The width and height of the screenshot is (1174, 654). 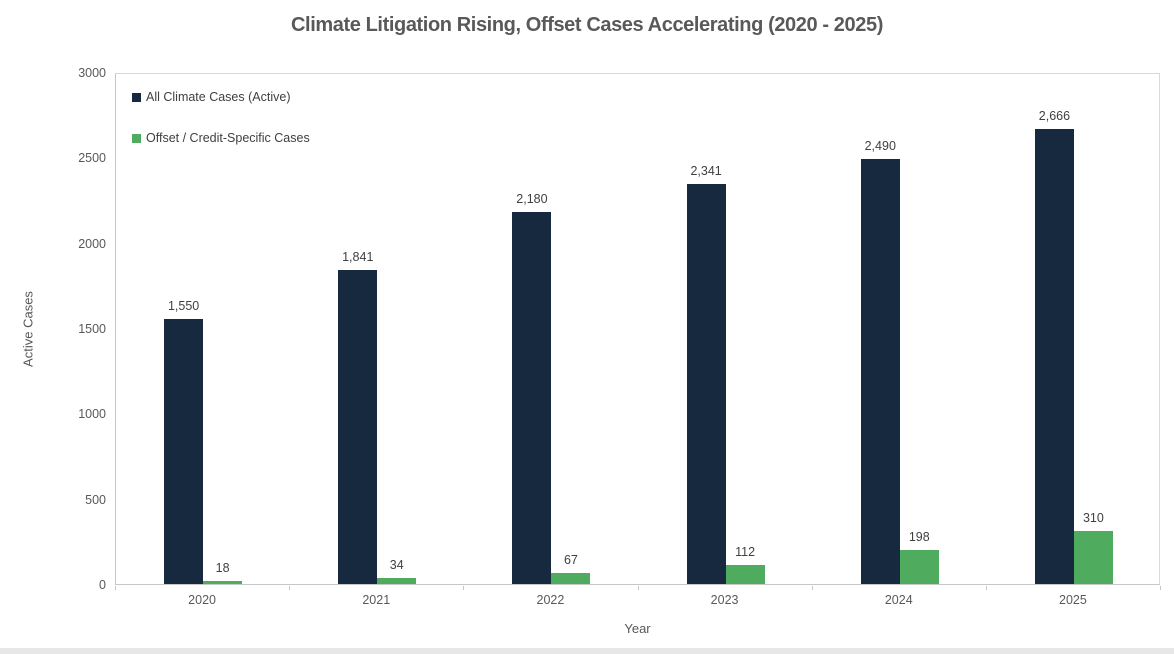 What do you see at coordinates (184, 451) in the screenshot?
I see `bar-series-0-2020` at bounding box center [184, 451].